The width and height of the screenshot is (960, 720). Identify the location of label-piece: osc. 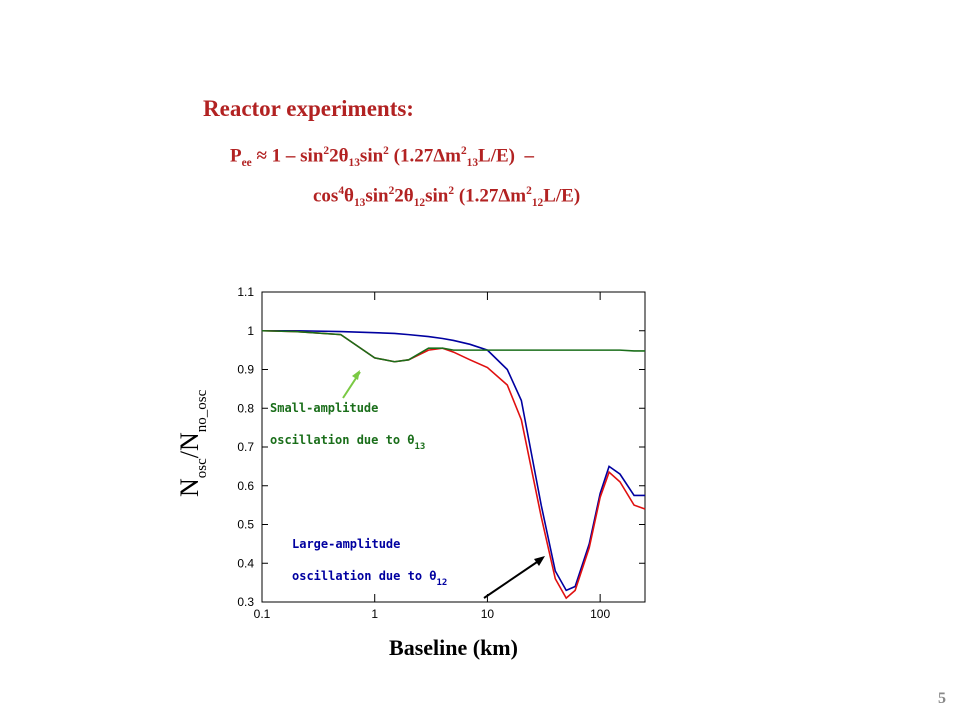
(202, 468).